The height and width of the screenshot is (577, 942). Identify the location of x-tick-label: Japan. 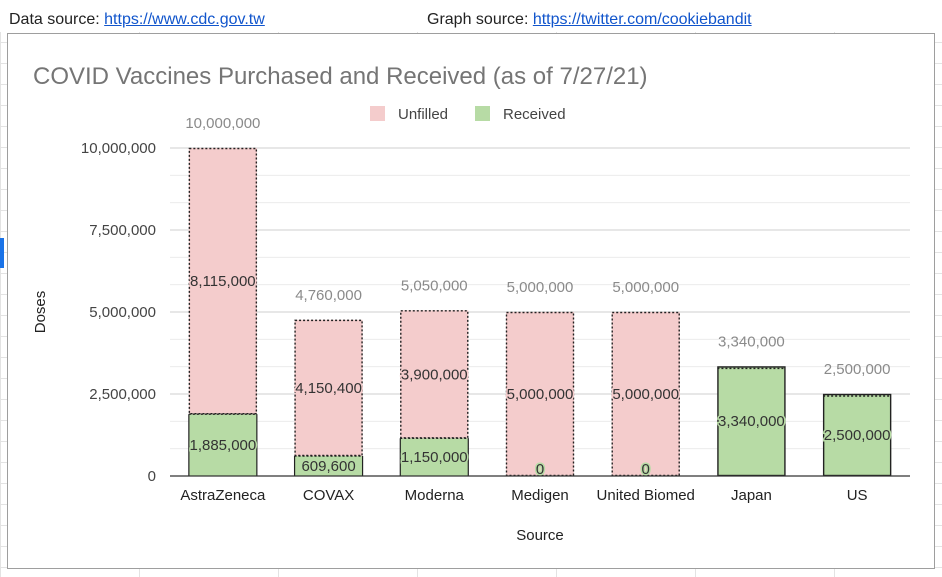
(751, 495).